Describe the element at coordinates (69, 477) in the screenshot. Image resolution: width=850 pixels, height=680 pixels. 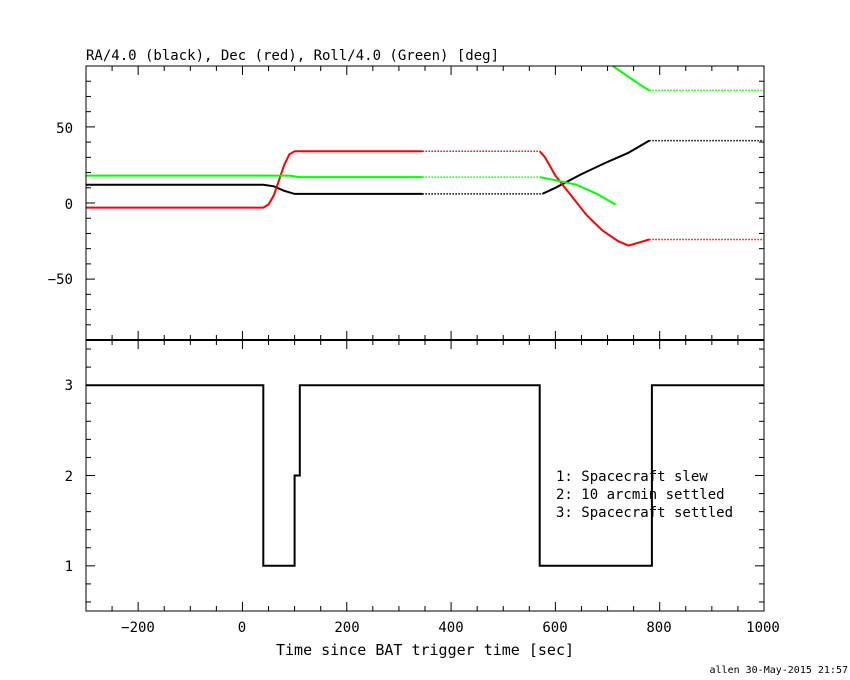
I see `bottom-ytick-label: 2` at that location.